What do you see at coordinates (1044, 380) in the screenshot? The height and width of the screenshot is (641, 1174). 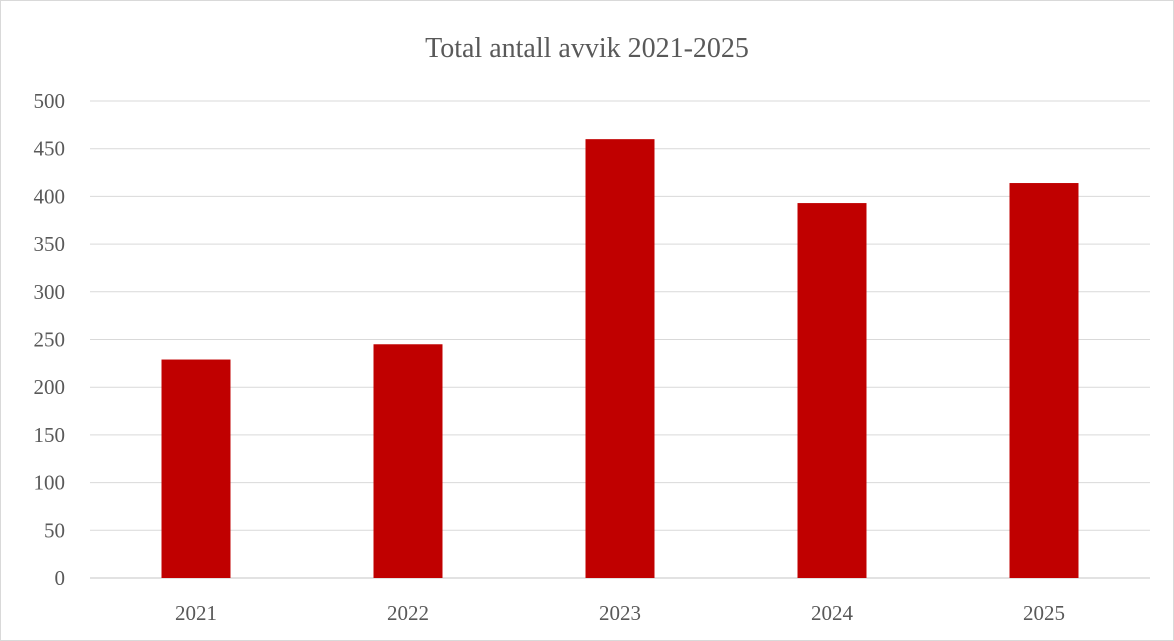 I see `bar-2025` at bounding box center [1044, 380].